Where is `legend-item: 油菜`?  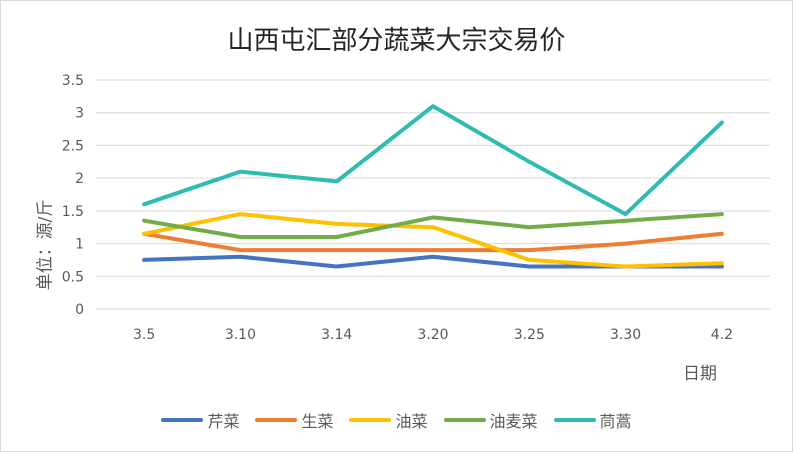
legend-item: 油菜 is located at coordinates (388, 420).